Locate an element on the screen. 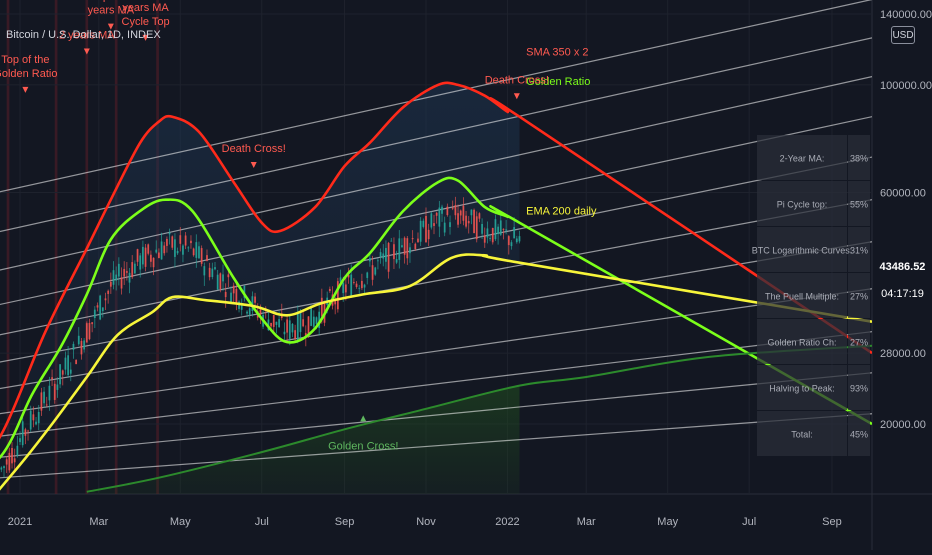 The width and height of the screenshot is (932, 555). x-tick-label: Jul is located at coordinates (749, 522).